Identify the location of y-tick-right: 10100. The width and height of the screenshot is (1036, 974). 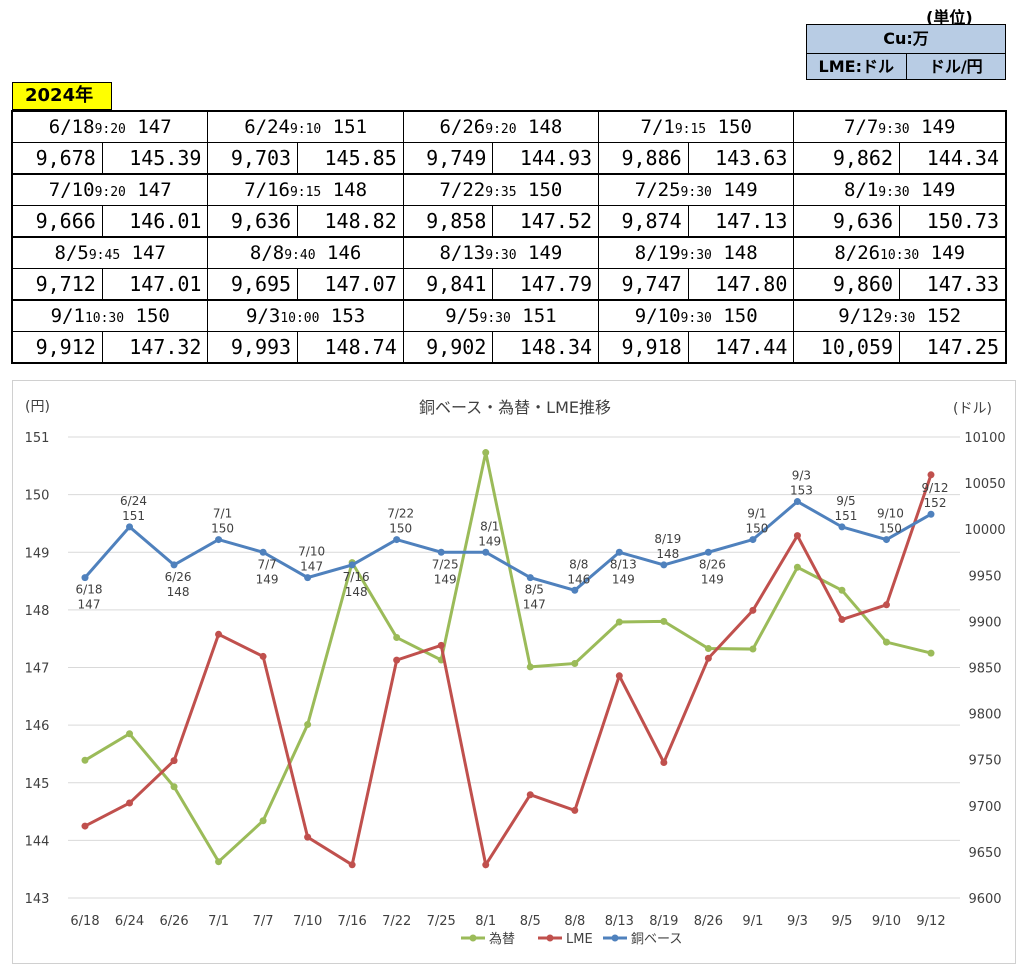
(984, 438).